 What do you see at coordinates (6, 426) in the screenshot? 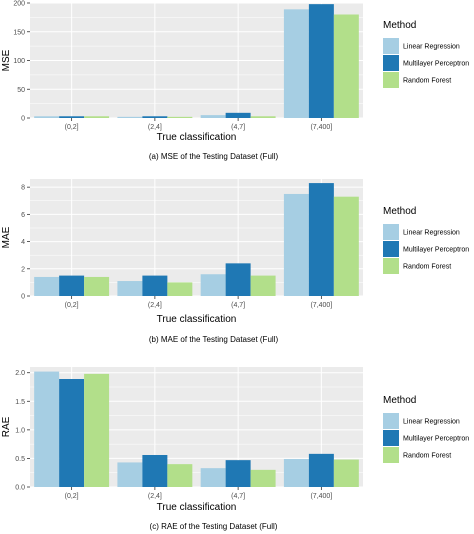
I see `y-axis-title: RAE` at bounding box center [6, 426].